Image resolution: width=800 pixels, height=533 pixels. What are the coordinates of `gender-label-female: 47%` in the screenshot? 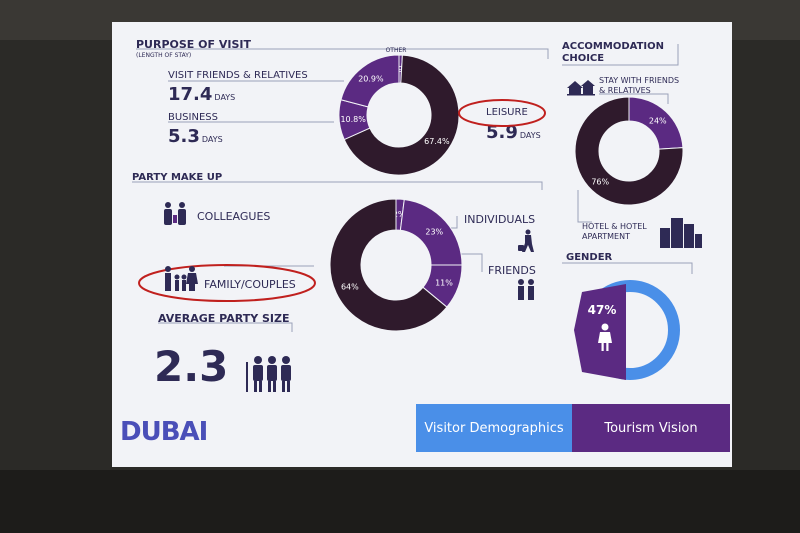 It's located at (602, 310).